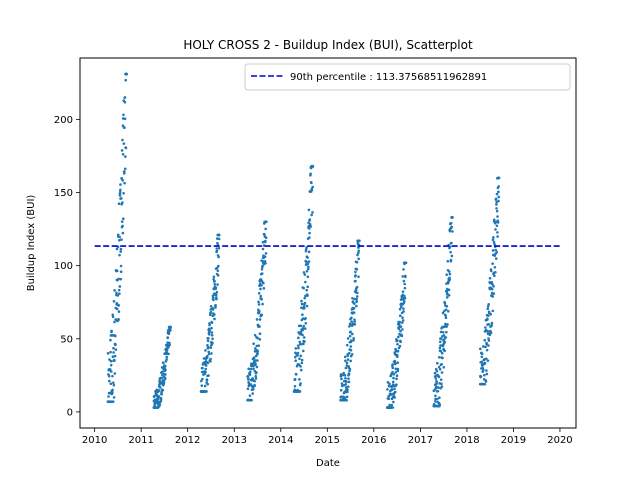  I want to click on x-tick-label: 2016, so click(373, 440).